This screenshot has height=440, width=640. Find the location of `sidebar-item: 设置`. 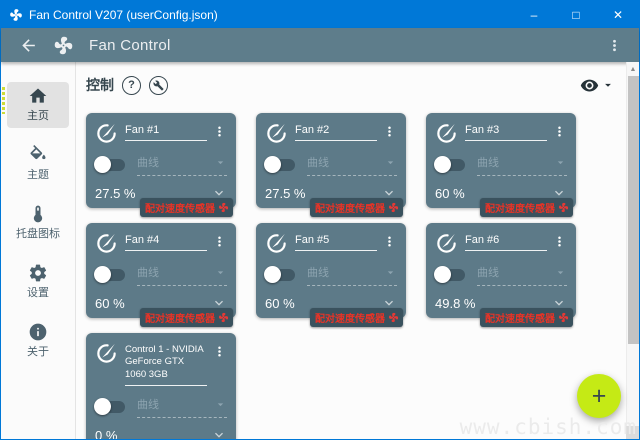

sidebar-item: 设置 is located at coordinates (38, 282).